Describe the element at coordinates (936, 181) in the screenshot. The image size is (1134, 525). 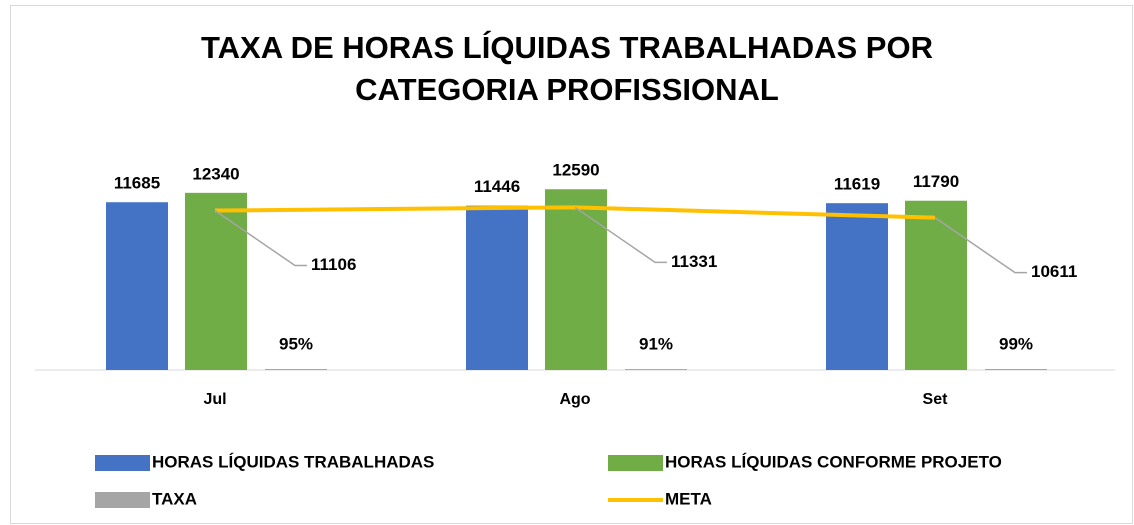
I see `data-label: 11790` at that location.